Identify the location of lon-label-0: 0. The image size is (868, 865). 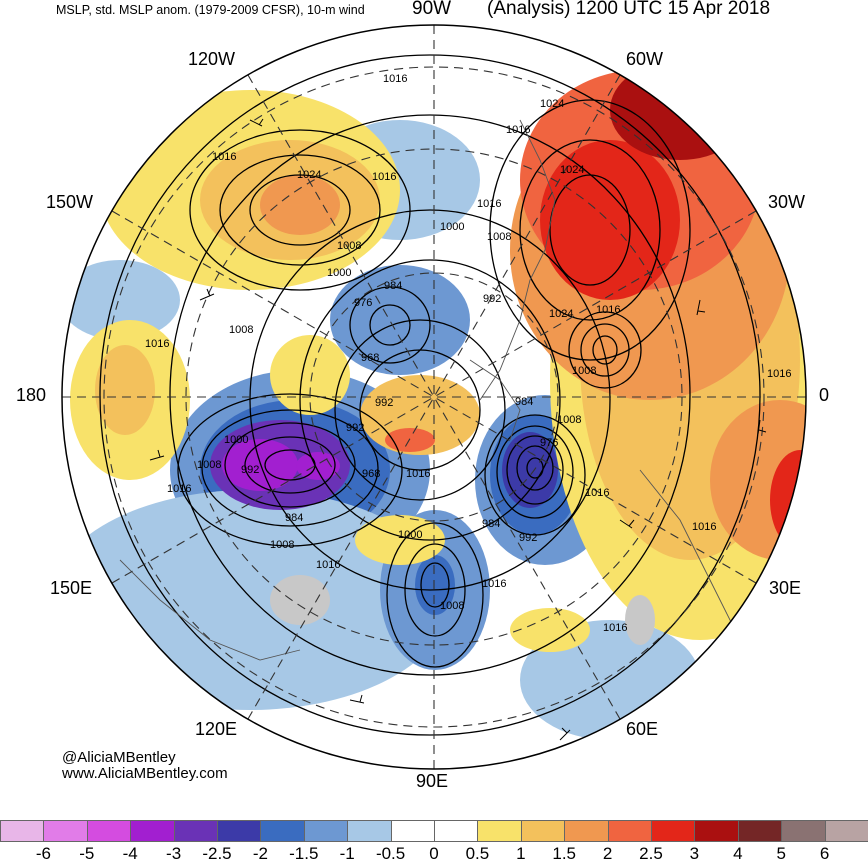
(824, 395).